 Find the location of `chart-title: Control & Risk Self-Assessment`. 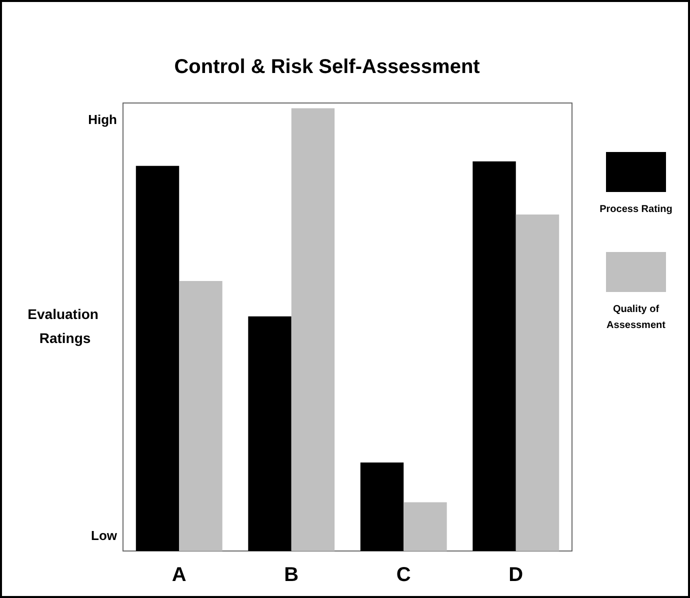

chart-title: Control & Risk Self-Assessment is located at coordinates (327, 67).